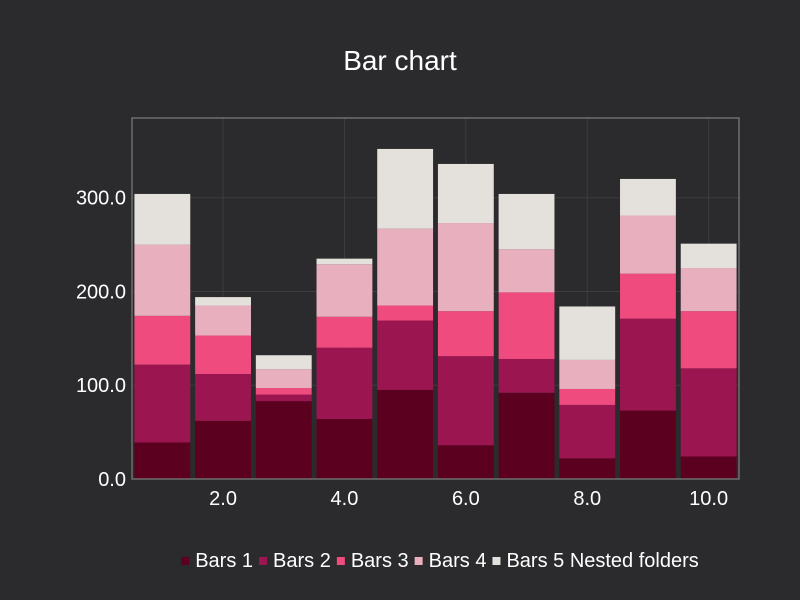 This screenshot has width=800, height=600. Describe the element at coordinates (302, 561) in the screenshot. I see `legend-label: Bars 2` at that location.